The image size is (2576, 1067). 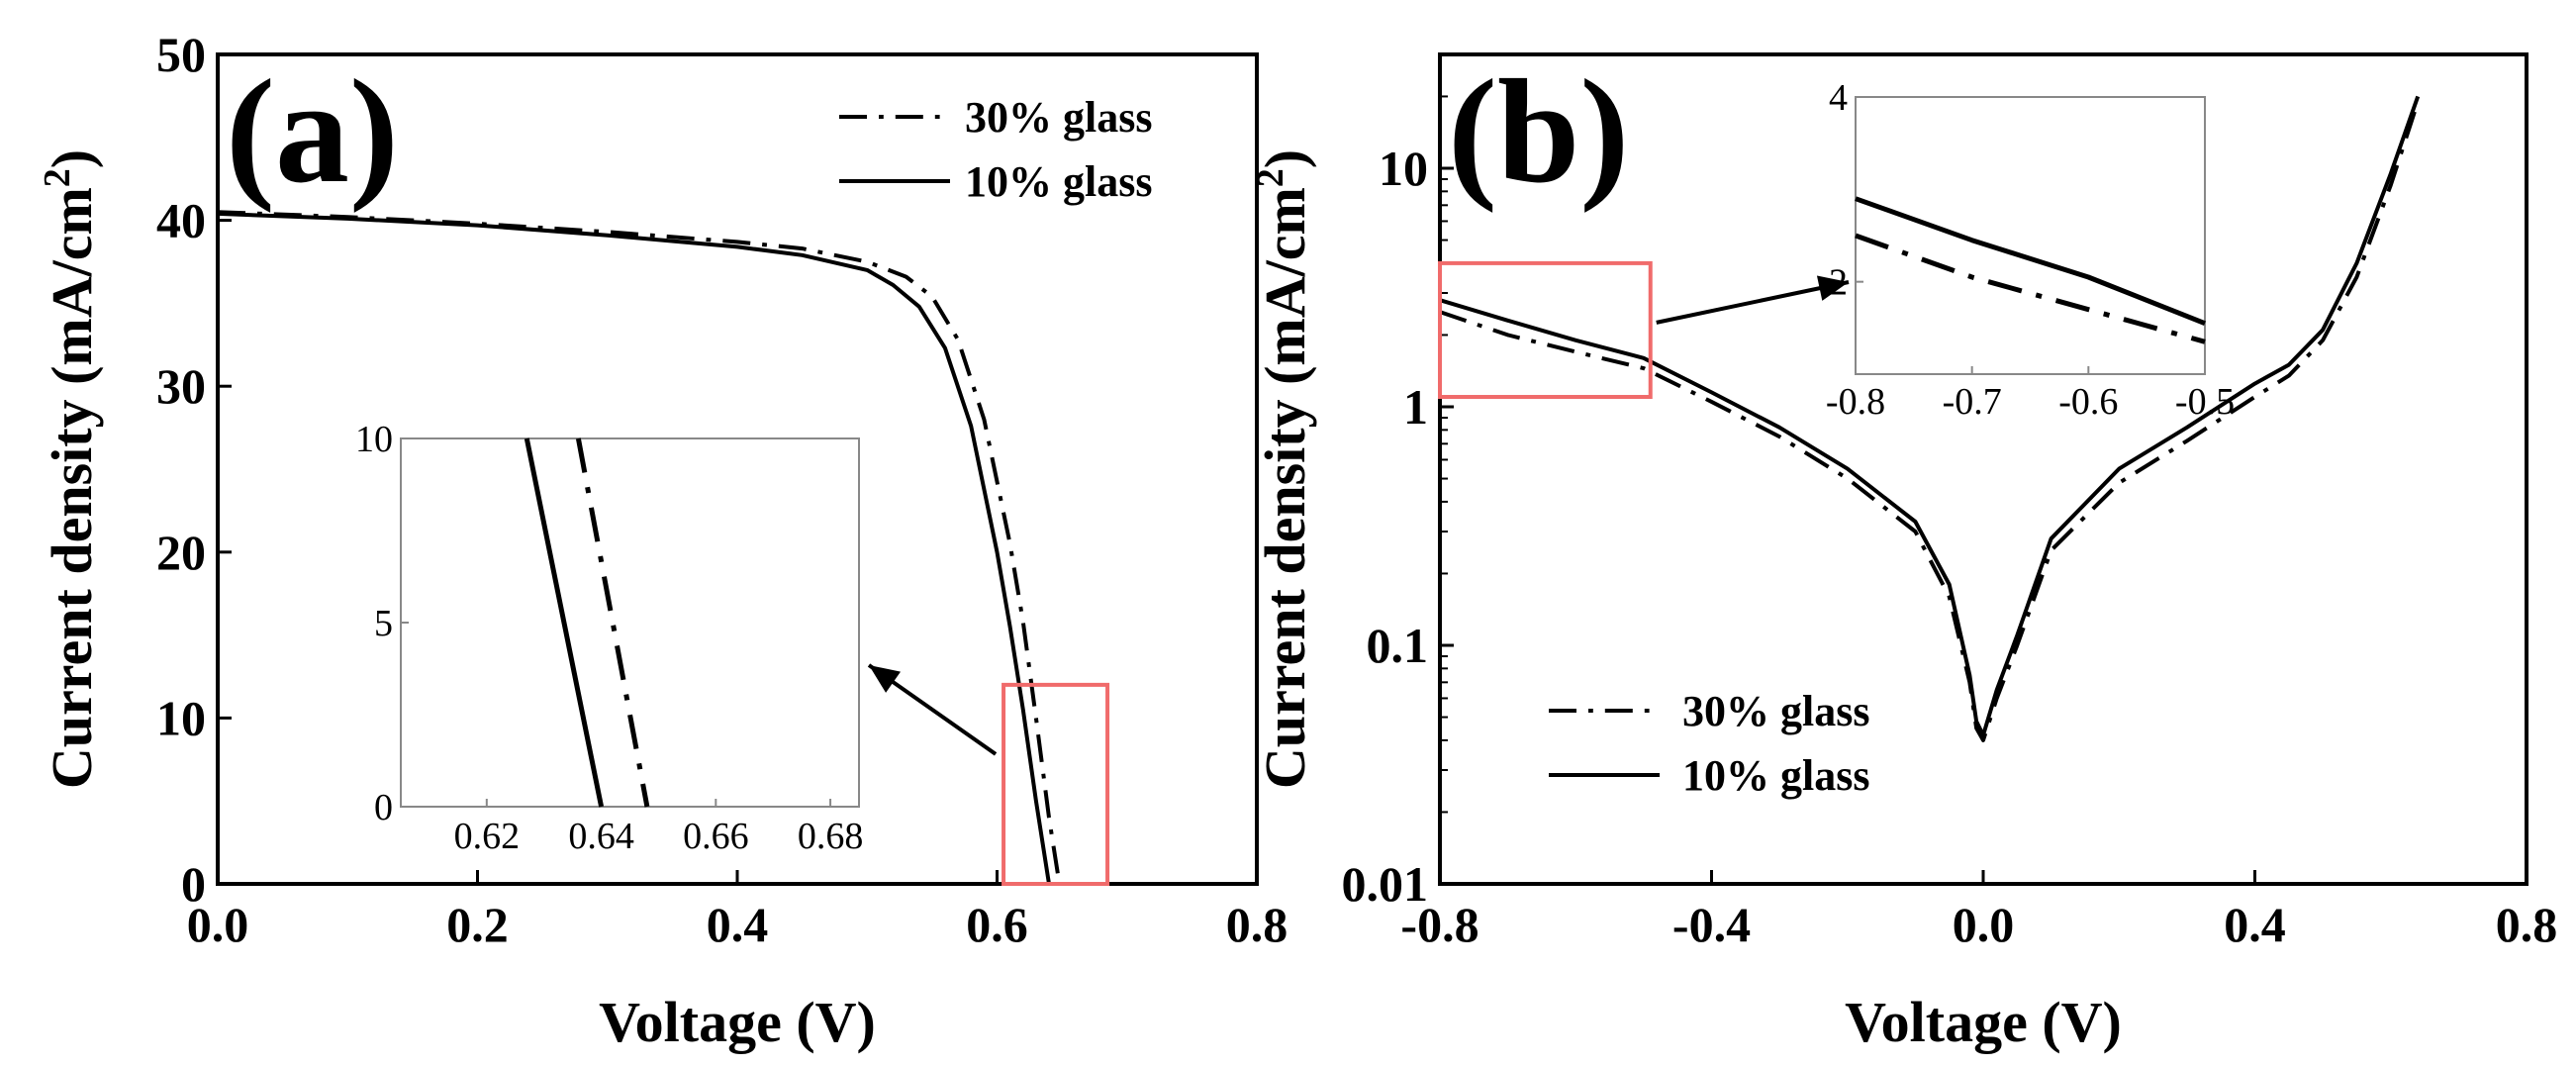 I want to click on panel-a-x-label: Voltage (V), so click(x=737, y=1022).